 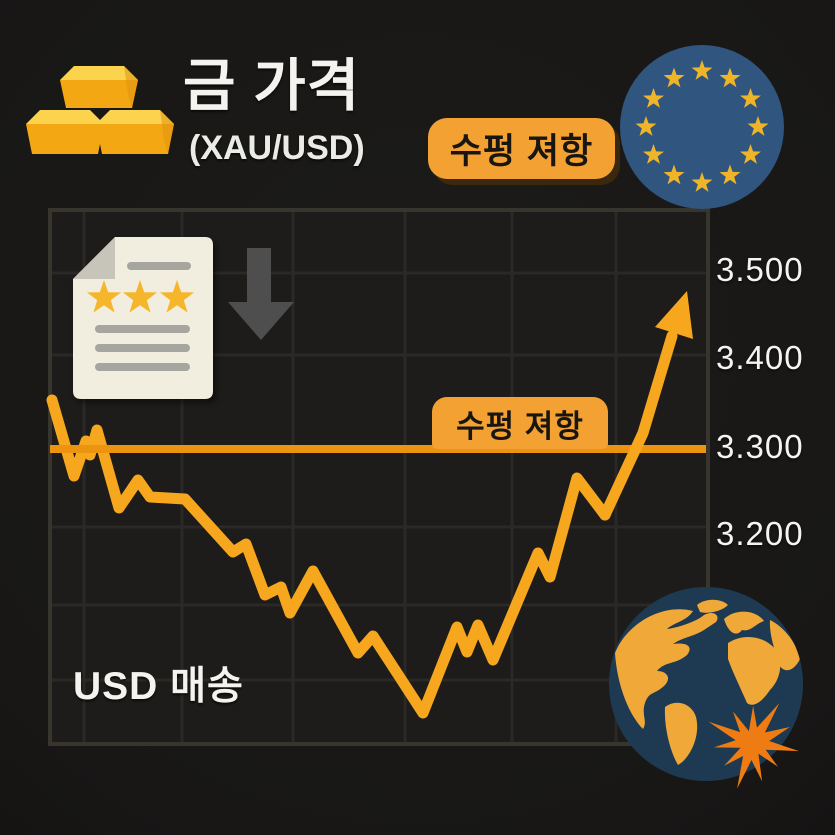 What do you see at coordinates (261, 294) in the screenshot?
I see `down-arrow-icon` at bounding box center [261, 294].